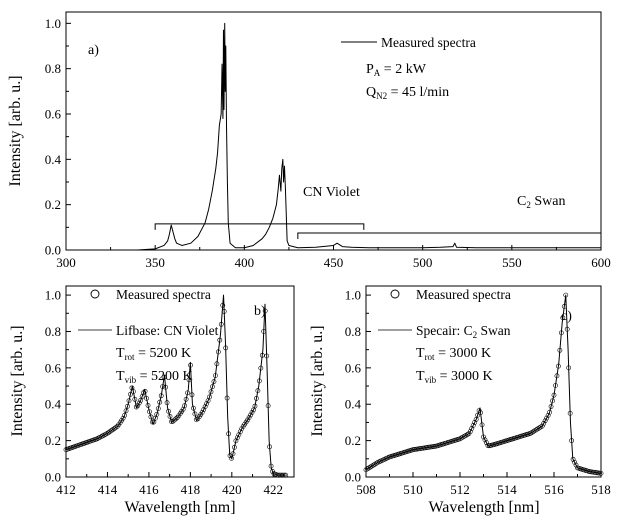 The width and height of the screenshot is (617, 525). What do you see at coordinates (53, 204) in the screenshot?
I see `panel-a-y-tick-label: 0.2` at bounding box center [53, 204].